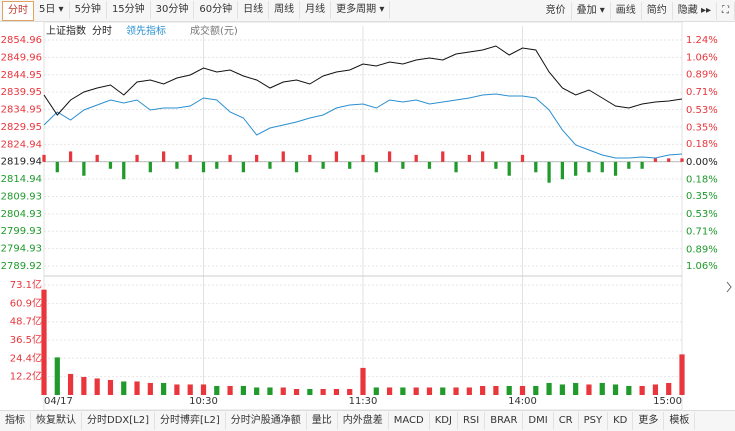 This screenshot has height=431, width=735. I want to click on indicator-tab: 量比, so click(322, 421).